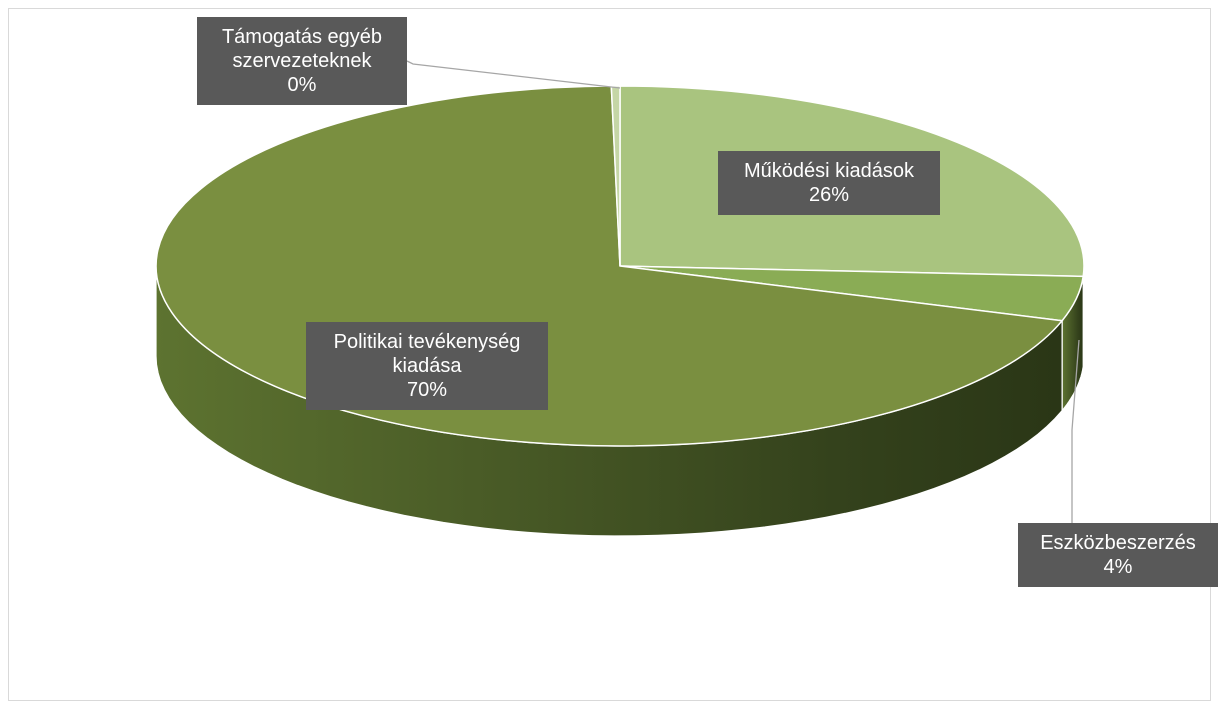  I want to click on data-label-text: 70%, so click(427, 390).